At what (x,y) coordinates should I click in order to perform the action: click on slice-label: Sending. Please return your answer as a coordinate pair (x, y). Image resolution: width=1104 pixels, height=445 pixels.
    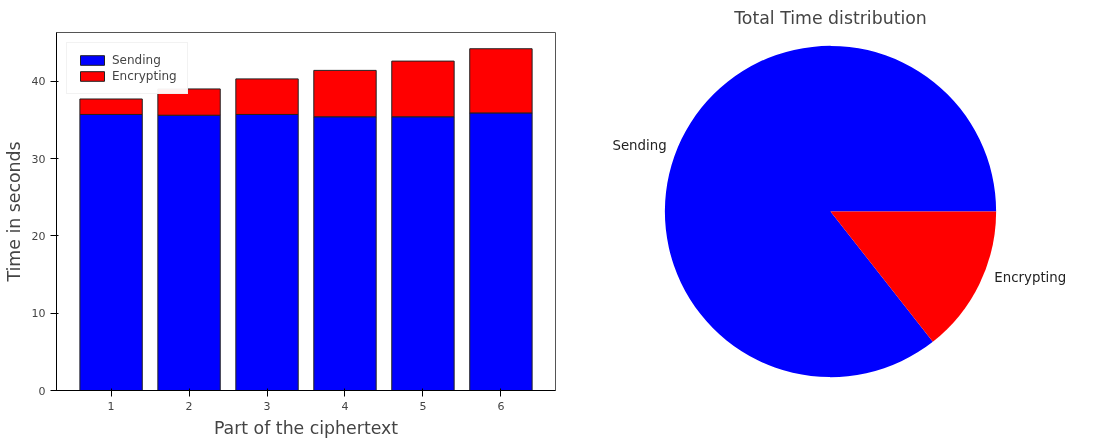
    Looking at the image, I should click on (639, 145).